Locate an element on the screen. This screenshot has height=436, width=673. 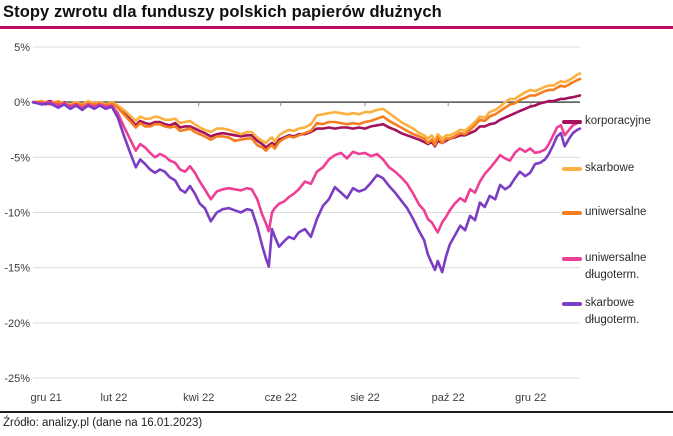
series-line-korporacyjne is located at coordinates (306, 121).